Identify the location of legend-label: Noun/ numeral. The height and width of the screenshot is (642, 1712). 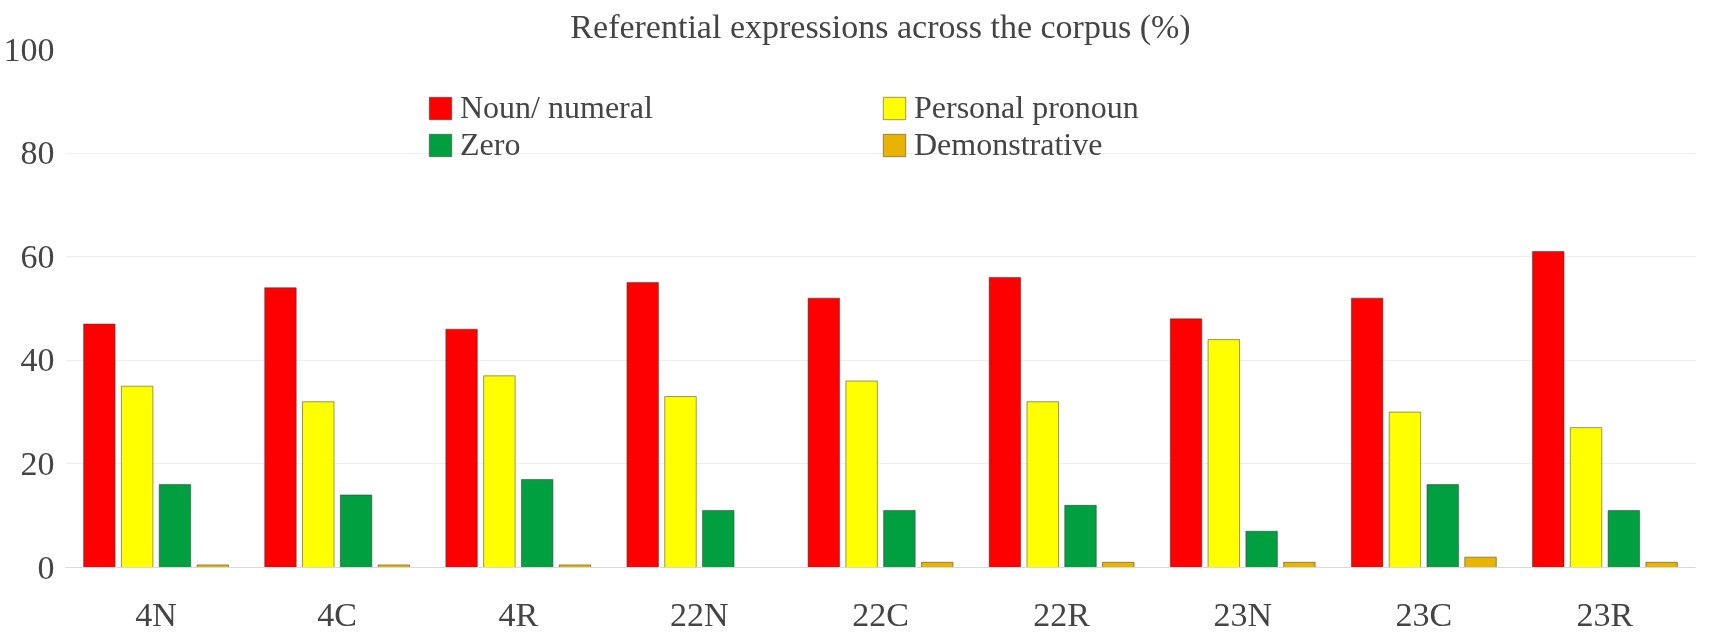
(557, 107).